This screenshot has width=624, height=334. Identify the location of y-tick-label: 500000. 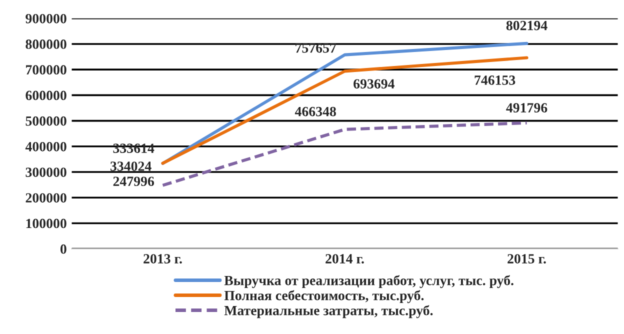
(46, 121).